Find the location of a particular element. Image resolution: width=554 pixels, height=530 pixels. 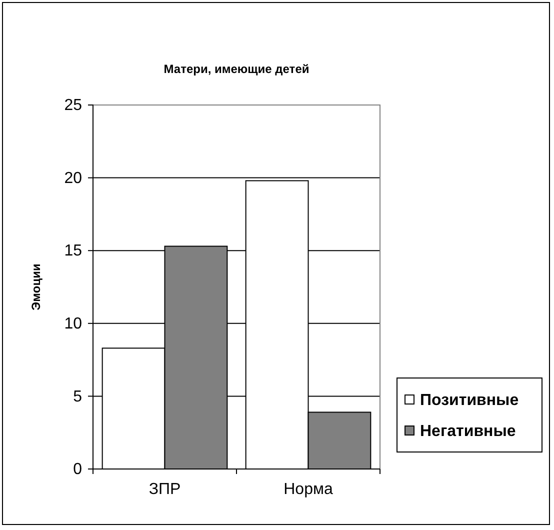

y-tick-label: 0 is located at coordinates (77, 469).